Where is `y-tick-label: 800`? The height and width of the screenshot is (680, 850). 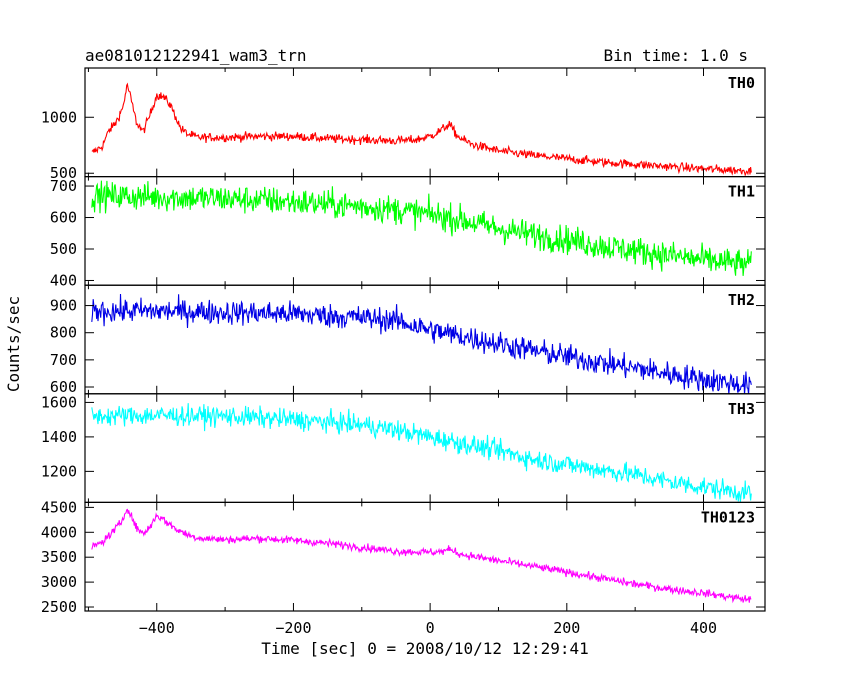
y-tick-label: 800 is located at coordinates (63, 333).